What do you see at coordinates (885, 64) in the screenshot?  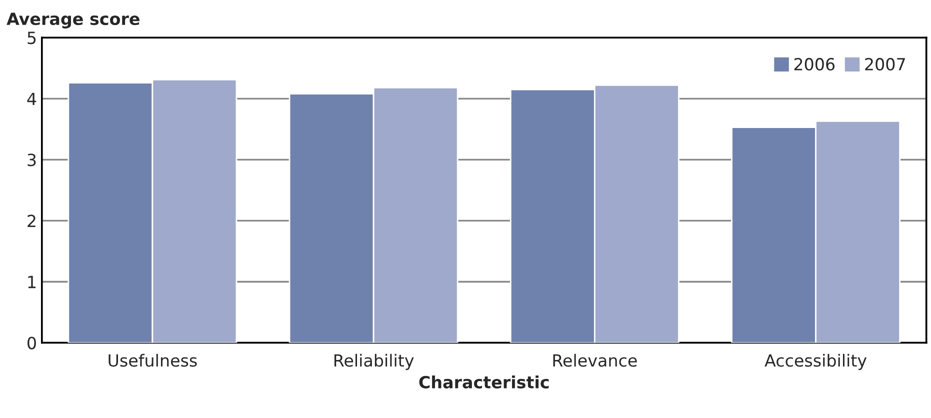 I see `legend-label: 2007` at bounding box center [885, 64].